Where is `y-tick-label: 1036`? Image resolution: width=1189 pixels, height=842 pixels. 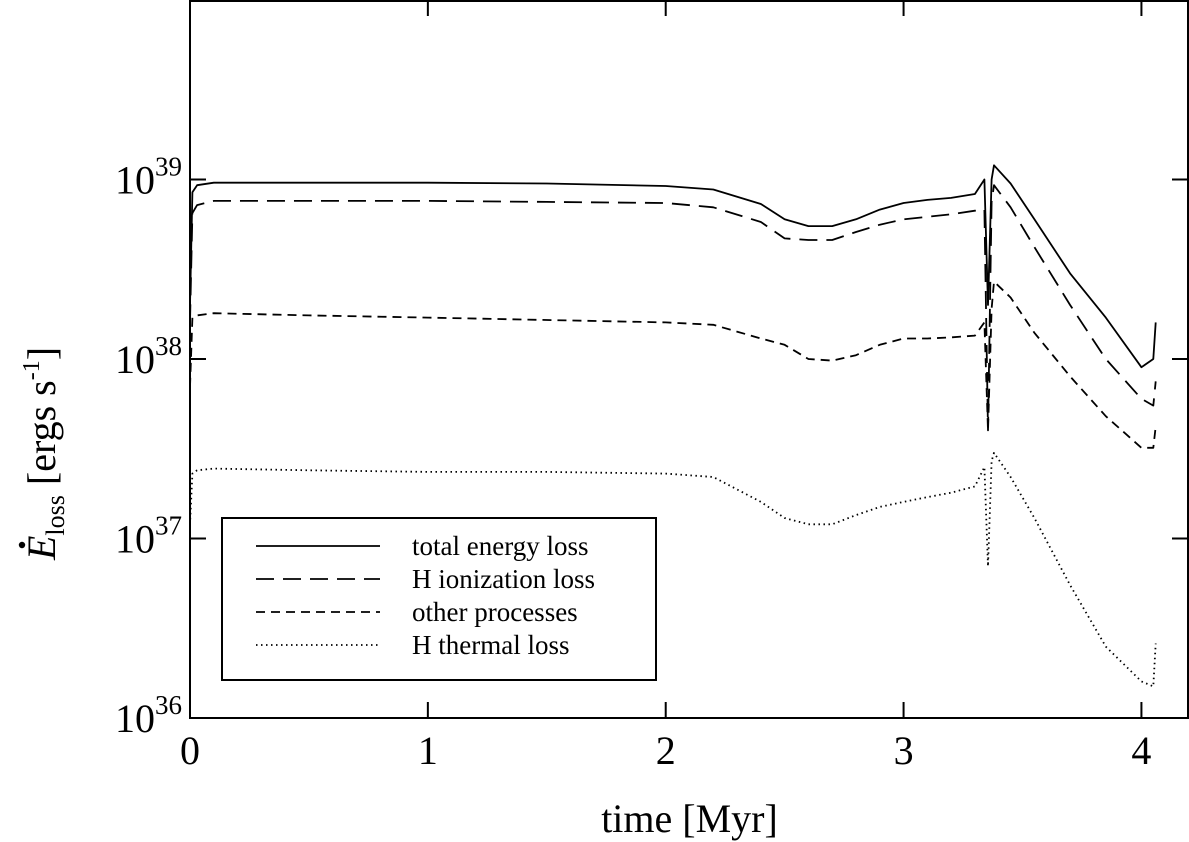
y-tick-label: 1036 is located at coordinates (148, 715).